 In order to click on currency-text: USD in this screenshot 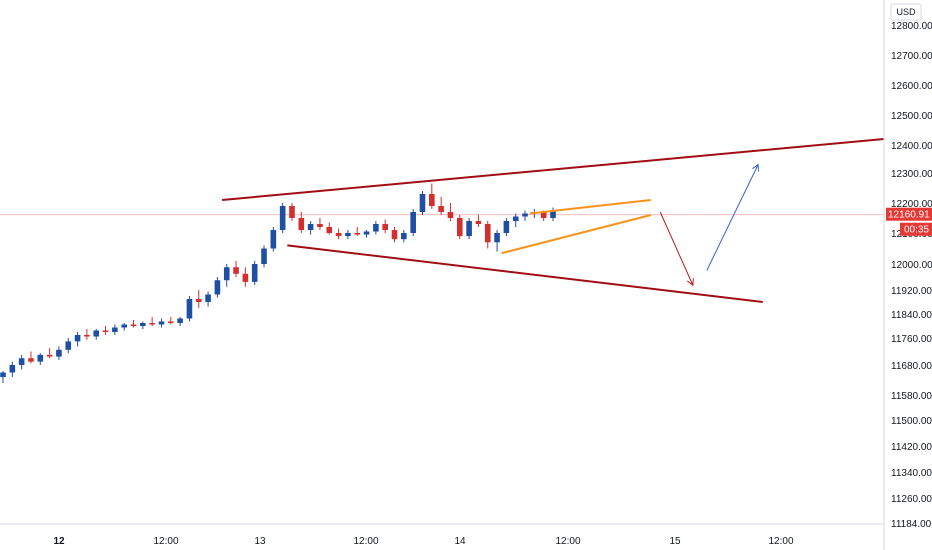, I will do `click(906, 12)`.